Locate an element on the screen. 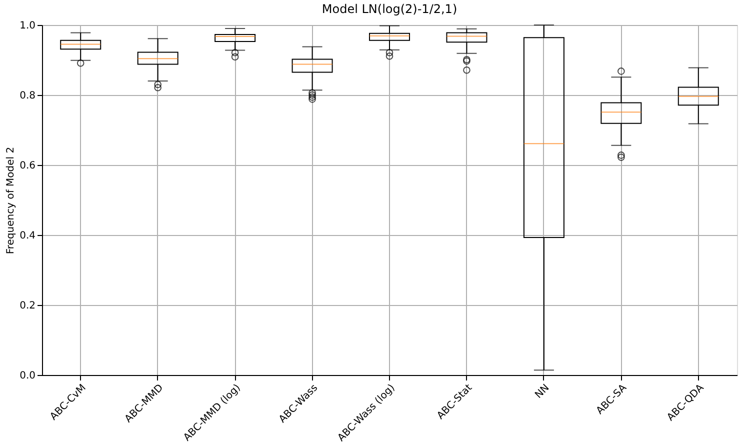 This screenshot has height=444, width=755. y-tick-label: 0.6 is located at coordinates (28, 166).